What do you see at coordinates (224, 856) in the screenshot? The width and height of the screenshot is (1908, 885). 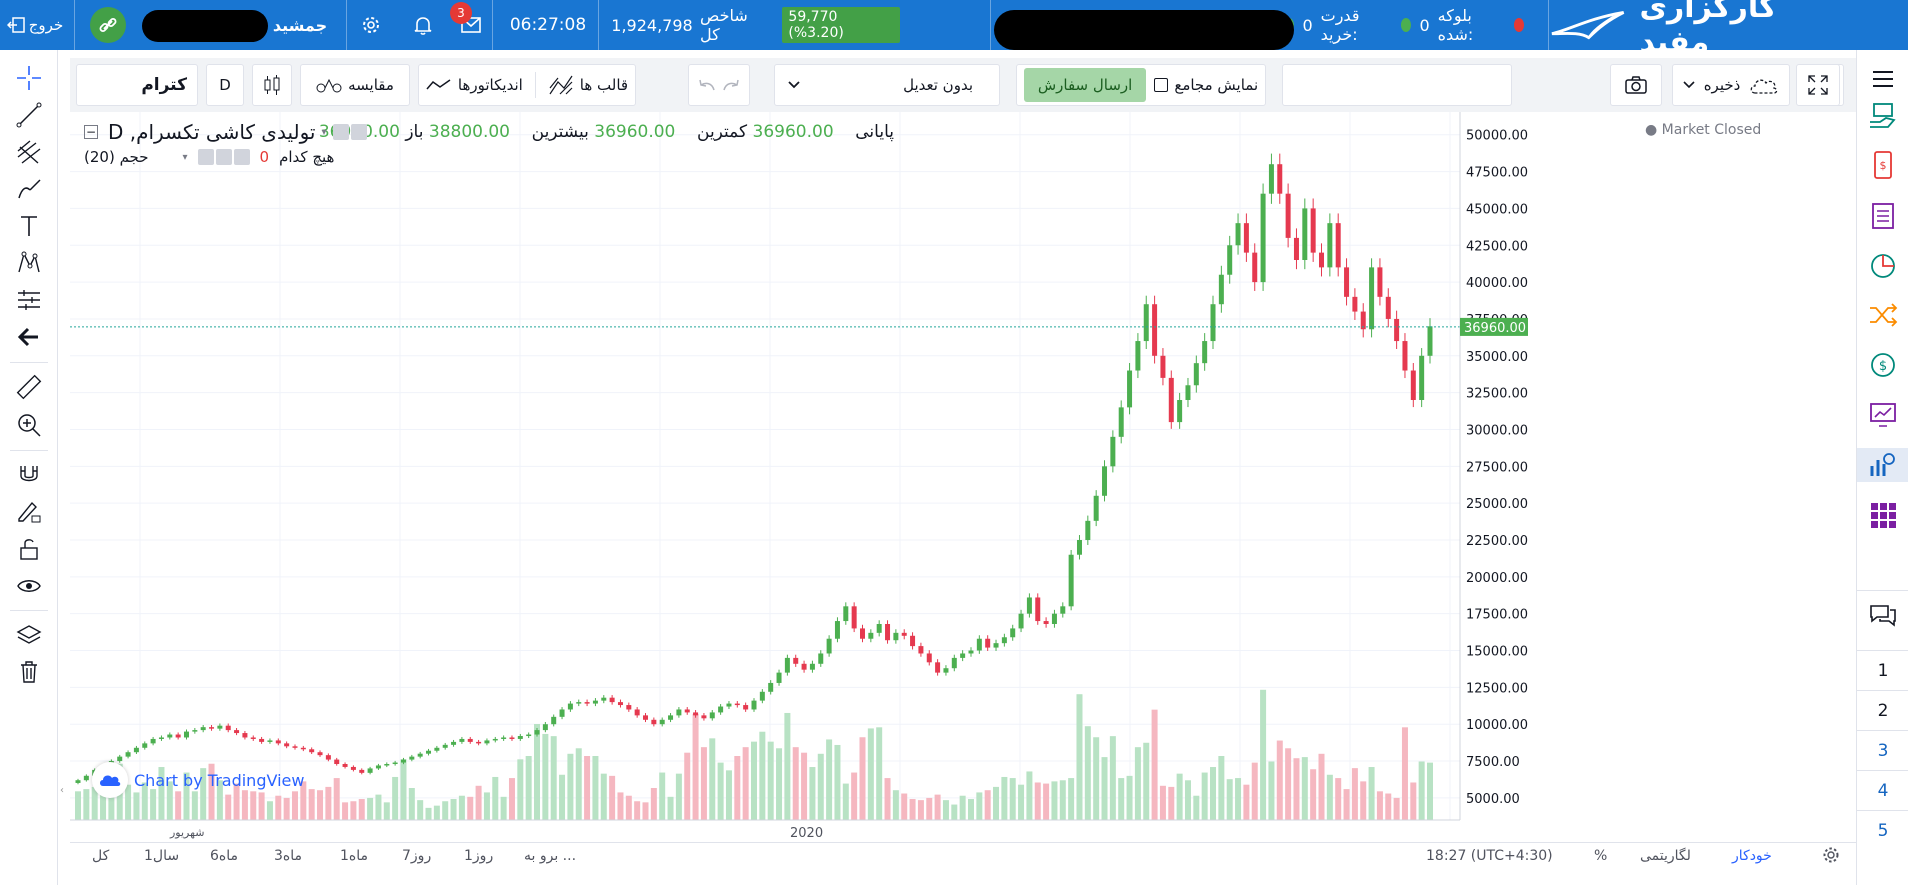 I see `range-6m: 6ماه` at bounding box center [224, 856].